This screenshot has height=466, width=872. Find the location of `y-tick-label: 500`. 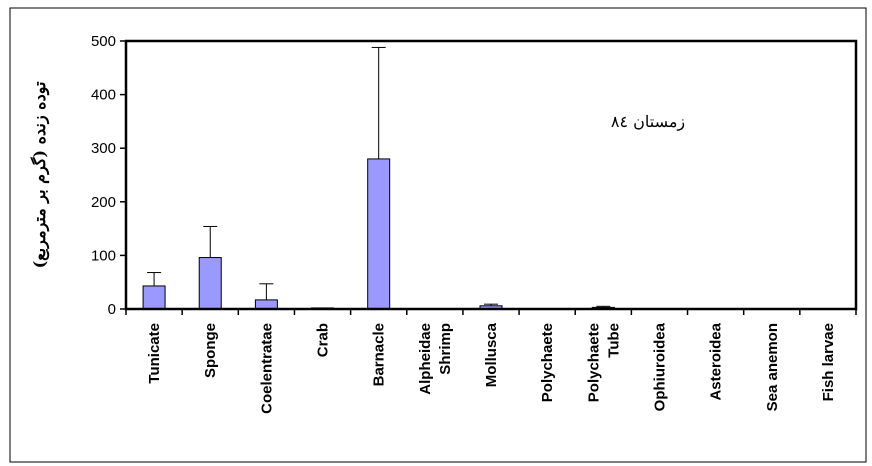

y-tick-label: 500 is located at coordinates (103, 41).